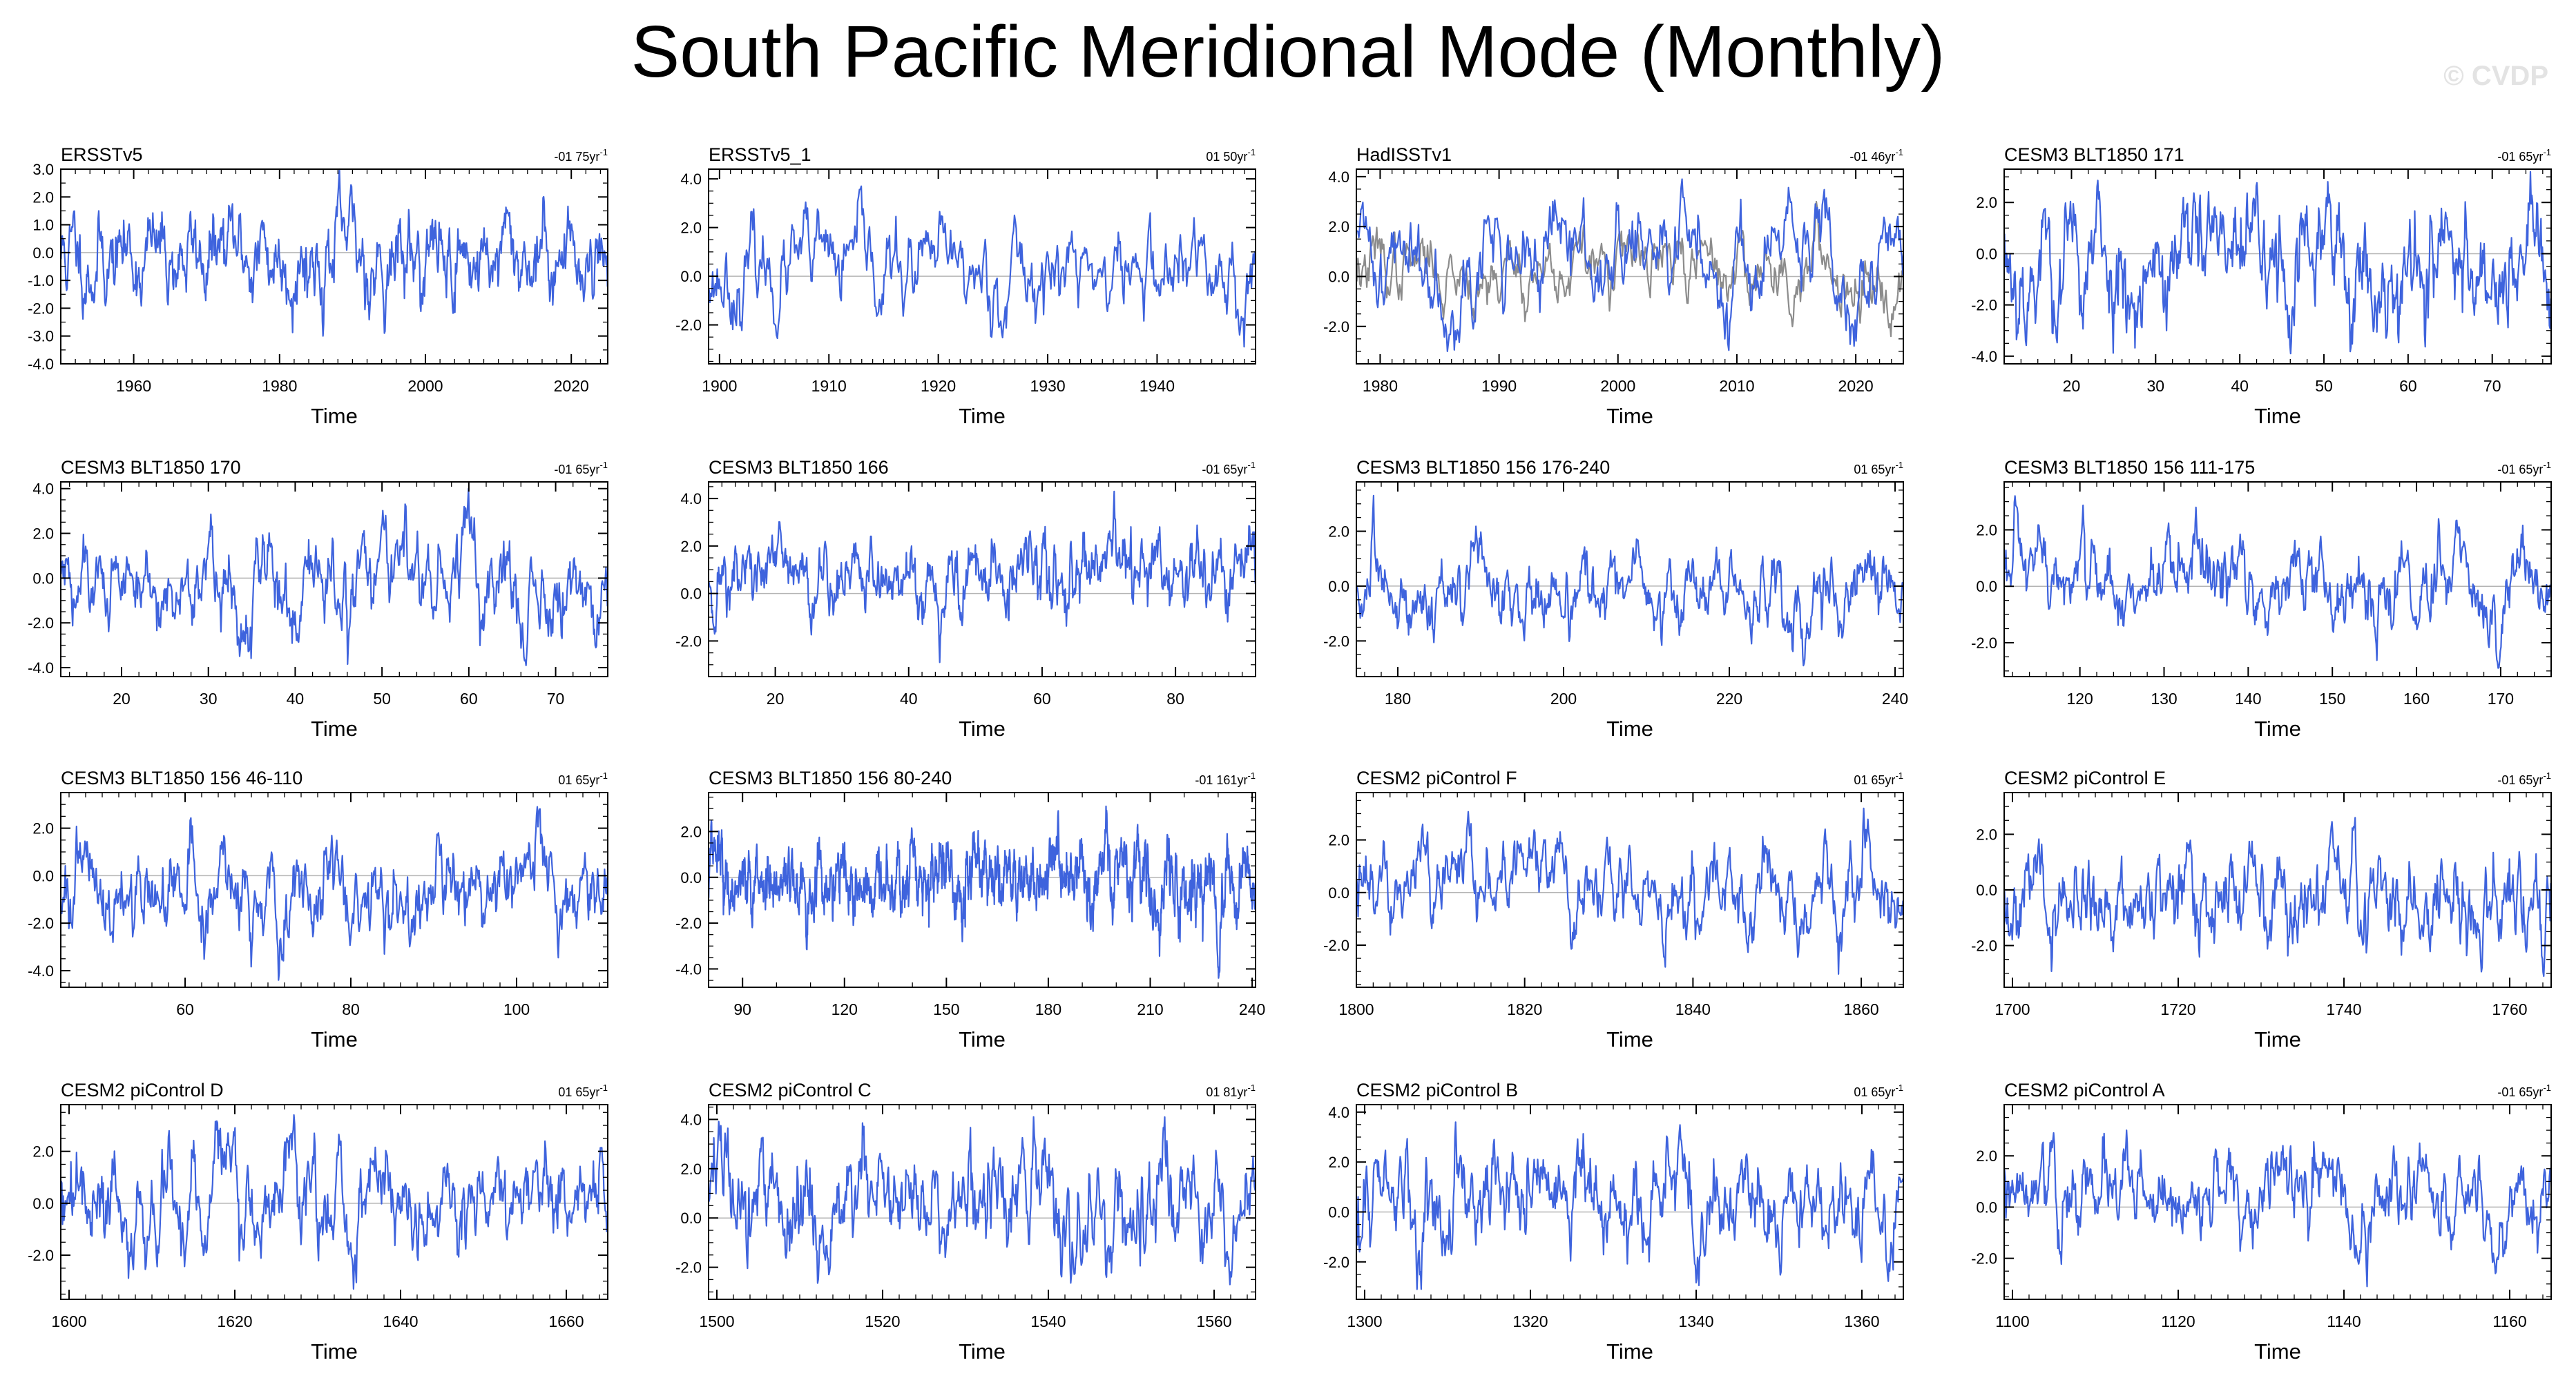 The height and width of the screenshot is (1387, 2576). Describe the element at coordinates (1617, 386) in the screenshot. I see `x-tick-label: 2000` at that location.